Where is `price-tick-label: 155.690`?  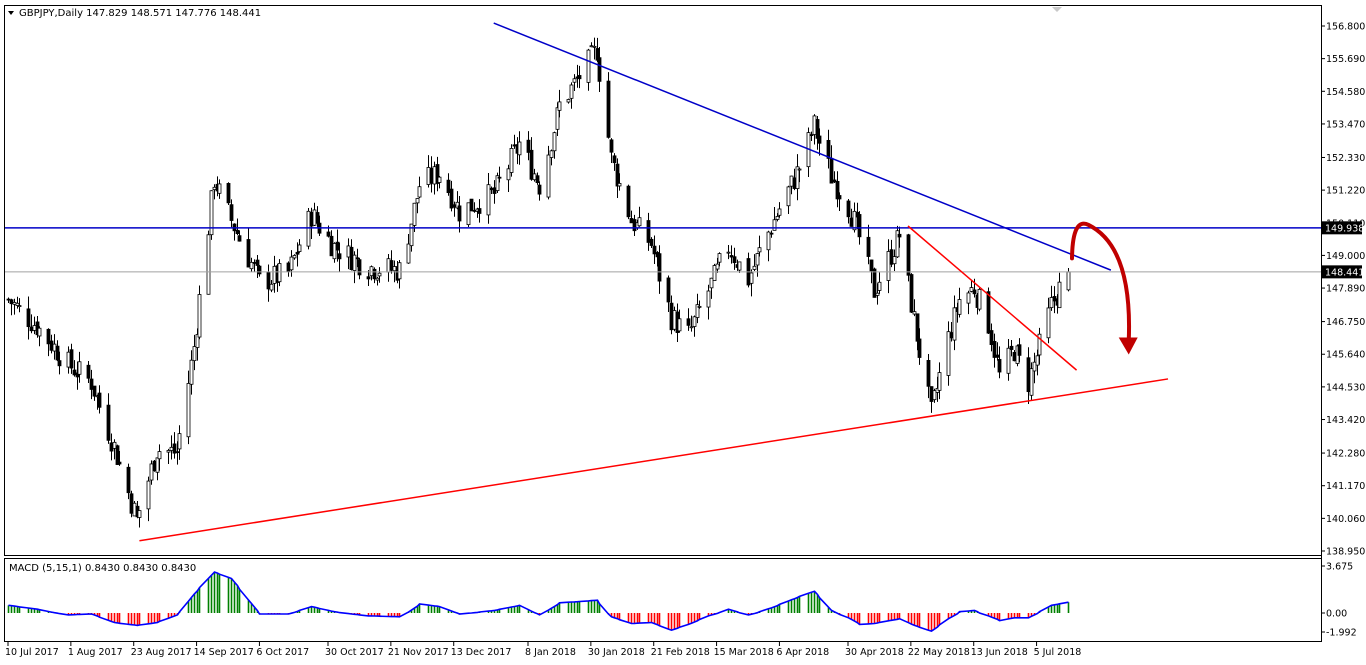
price-tick-label: 155.690 is located at coordinates (1345, 59).